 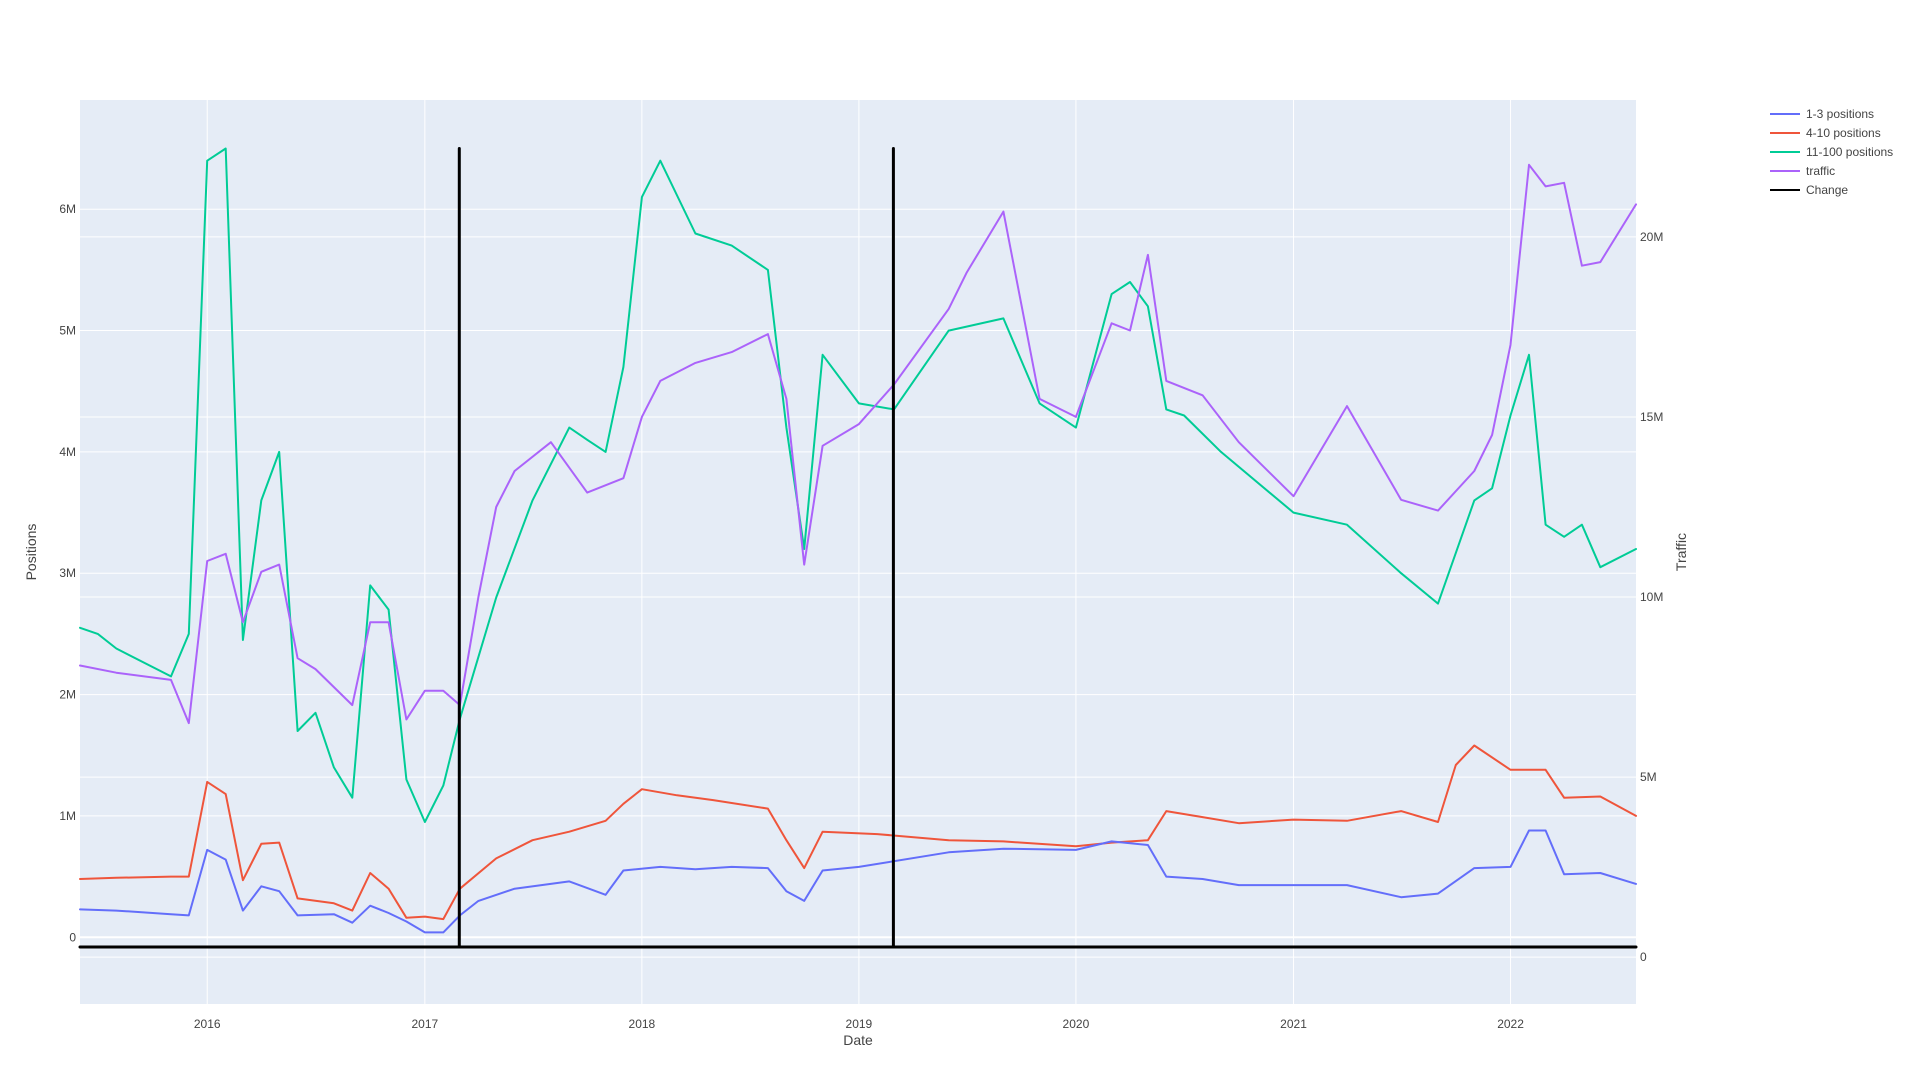 What do you see at coordinates (1802, 171) in the screenshot?
I see `legend-item-traffic: traffic` at bounding box center [1802, 171].